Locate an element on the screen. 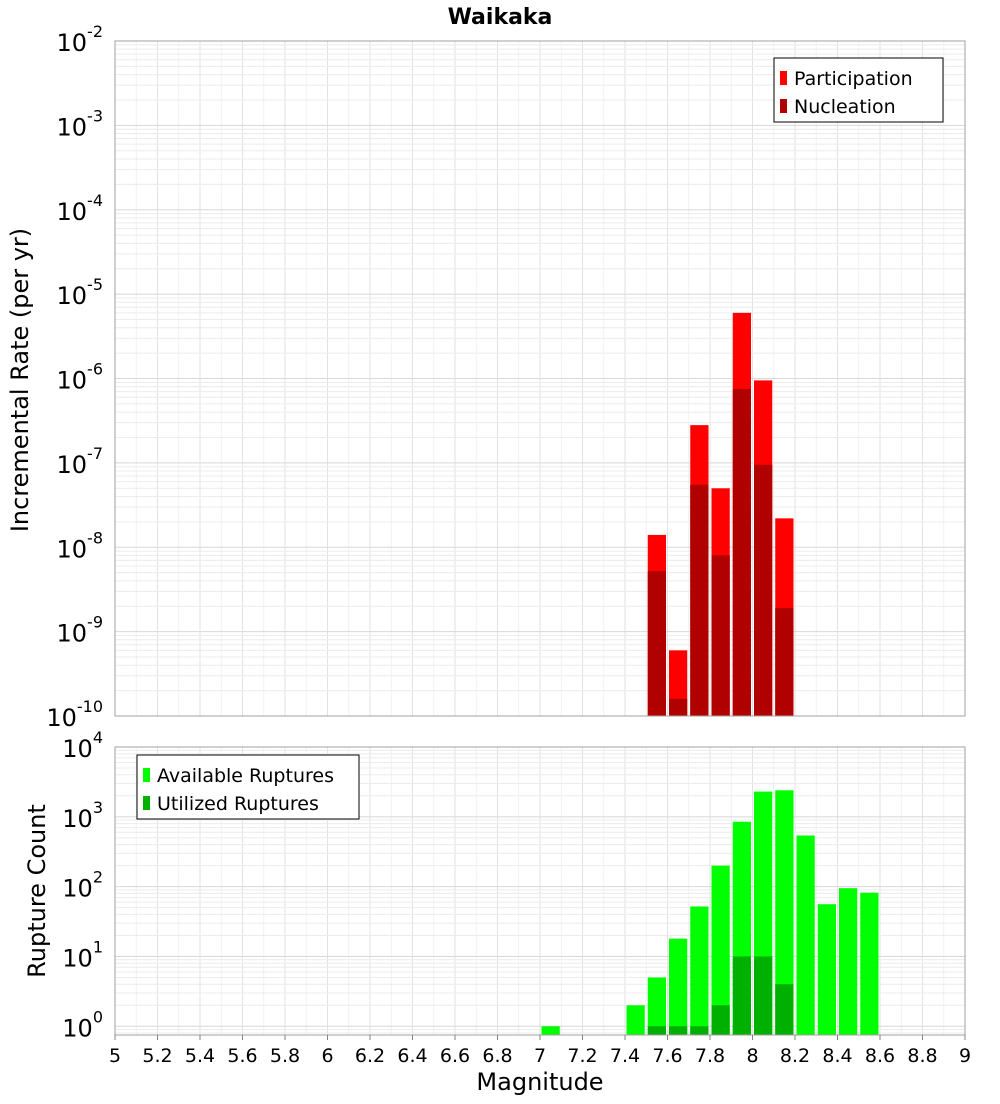  y-tick-label: 10⁻⁵ is located at coordinates (80, 292).